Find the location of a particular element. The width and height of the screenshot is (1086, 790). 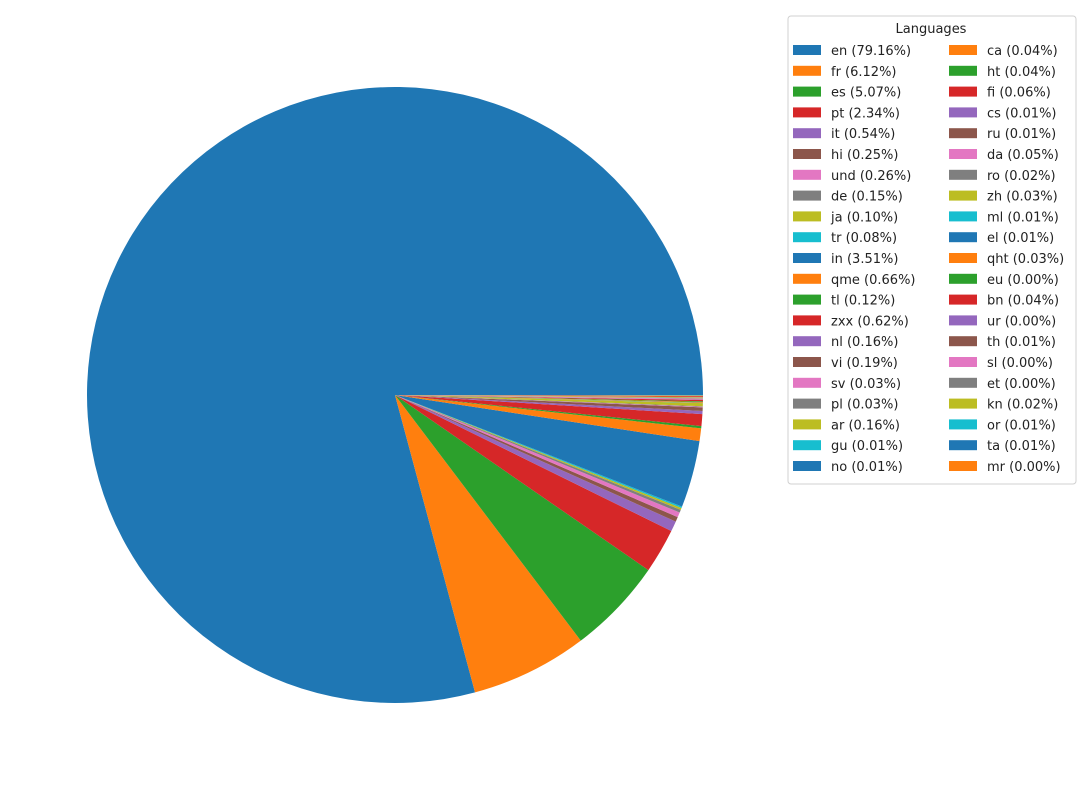

legend-label: ar (0.16%) is located at coordinates (865, 425).